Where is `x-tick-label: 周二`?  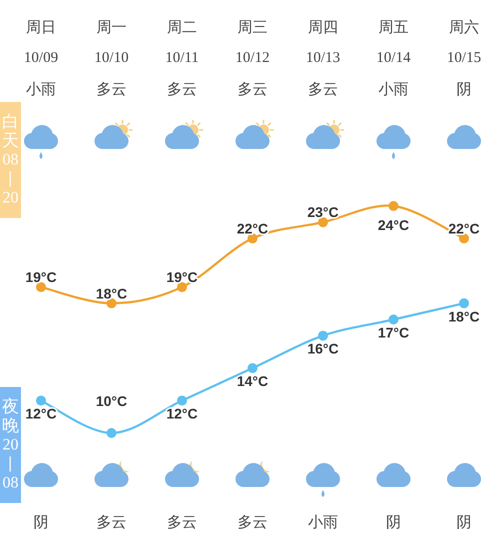 x-tick-label: 周二 is located at coordinates (182, 27).